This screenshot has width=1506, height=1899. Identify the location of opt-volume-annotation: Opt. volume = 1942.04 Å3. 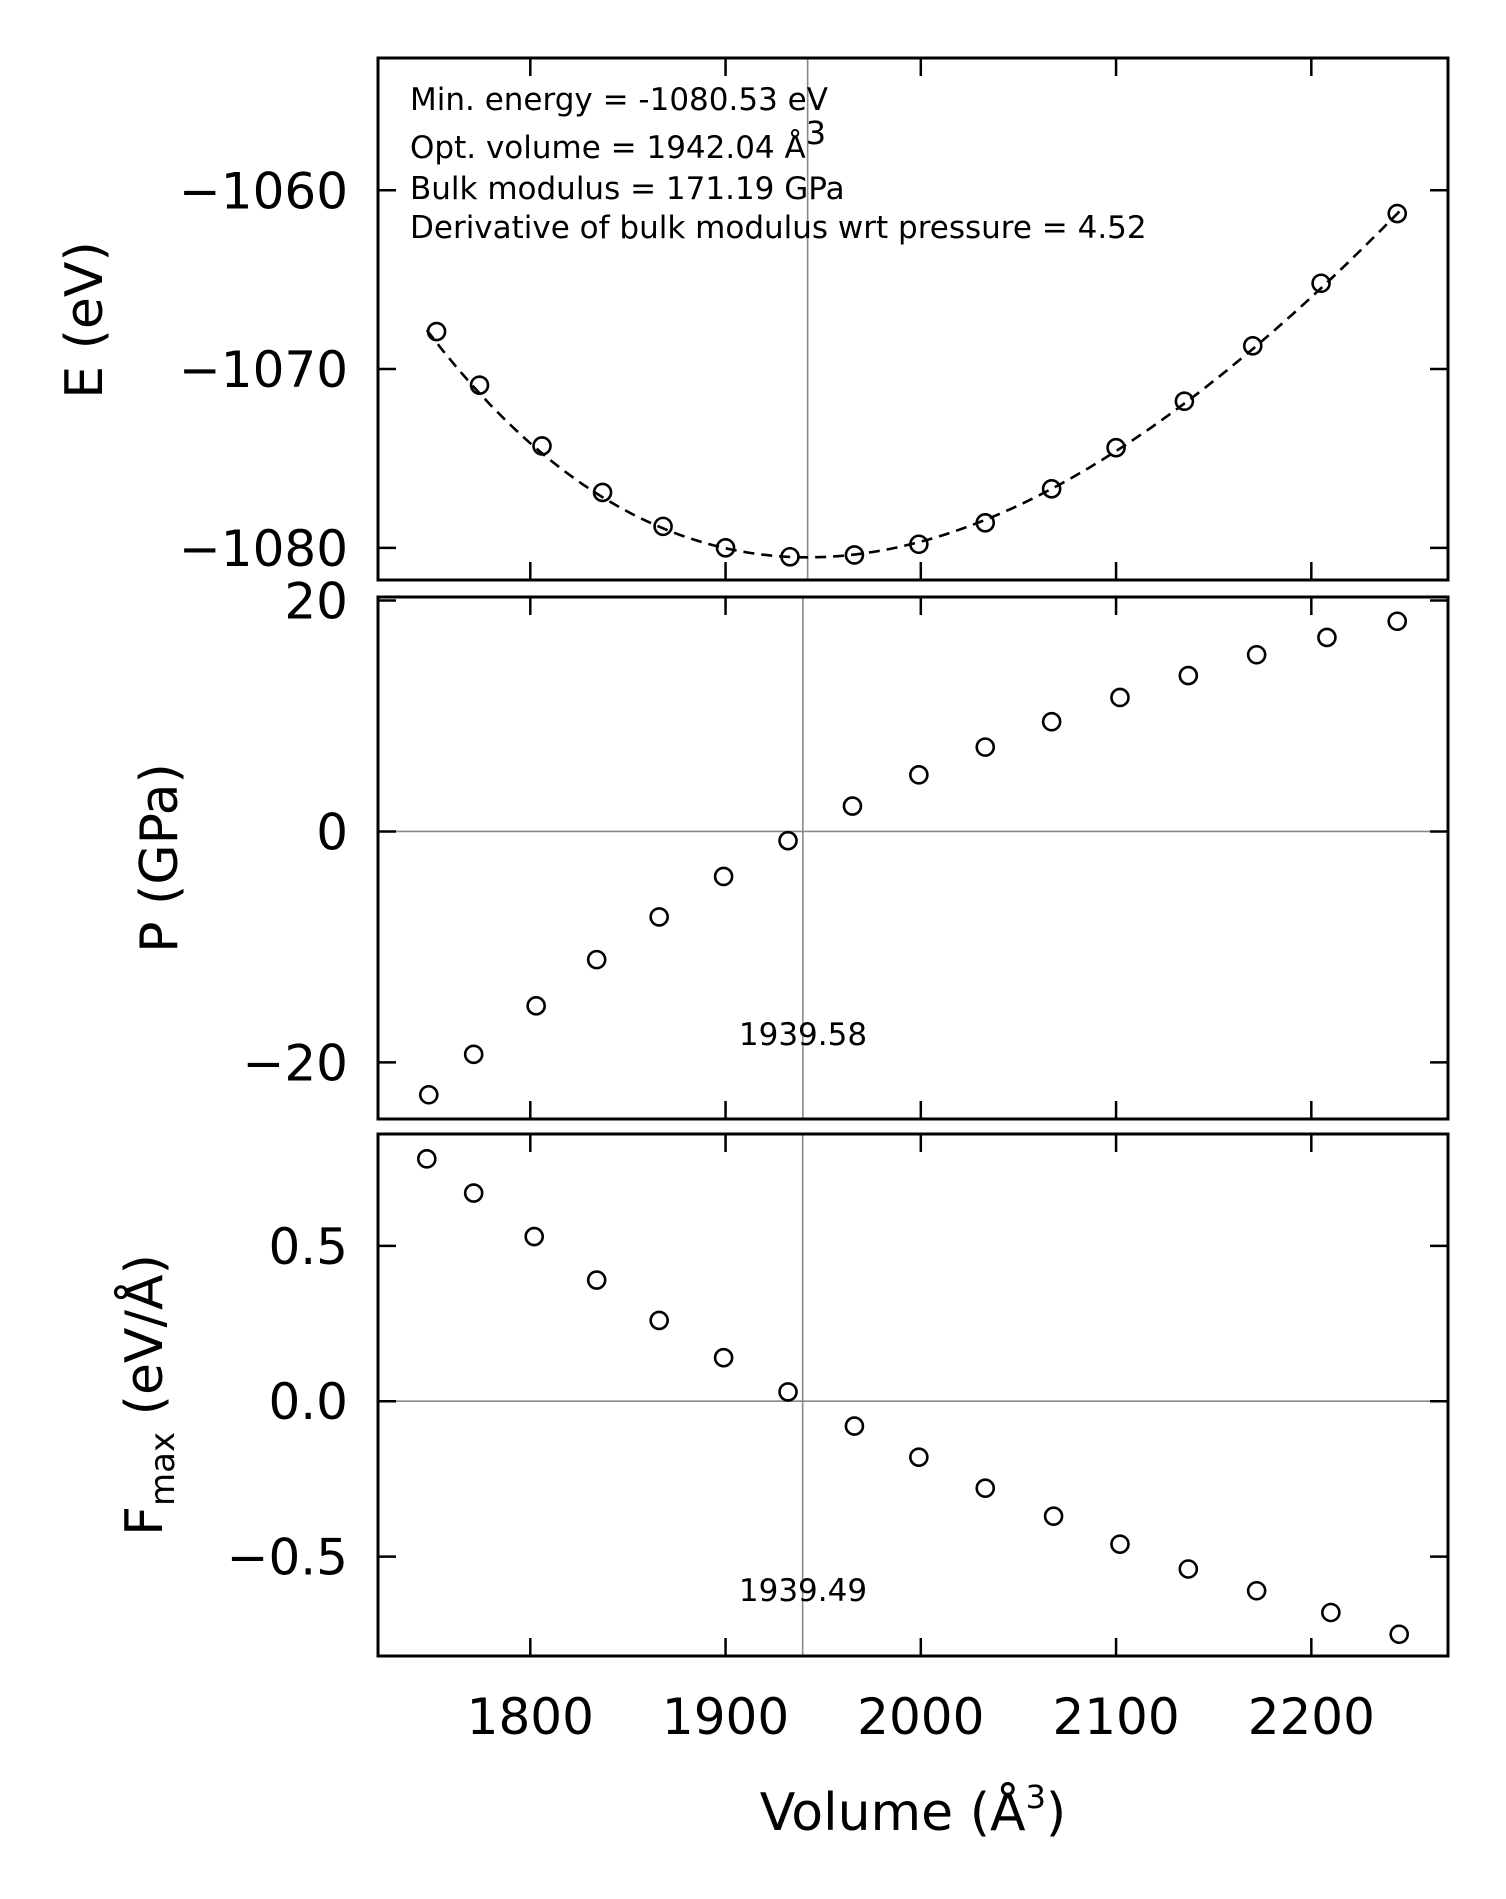
(618, 140).